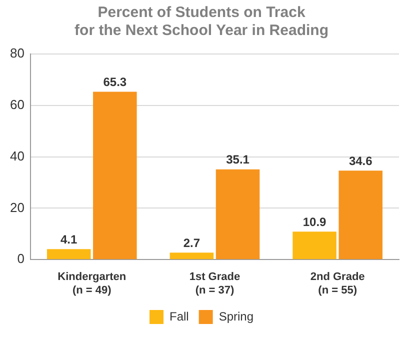 Image resolution: width=409 pixels, height=338 pixels. Describe the element at coordinates (214, 283) in the screenshot. I see `x-tick-label: 1st Grade (n = 37)` at that location.